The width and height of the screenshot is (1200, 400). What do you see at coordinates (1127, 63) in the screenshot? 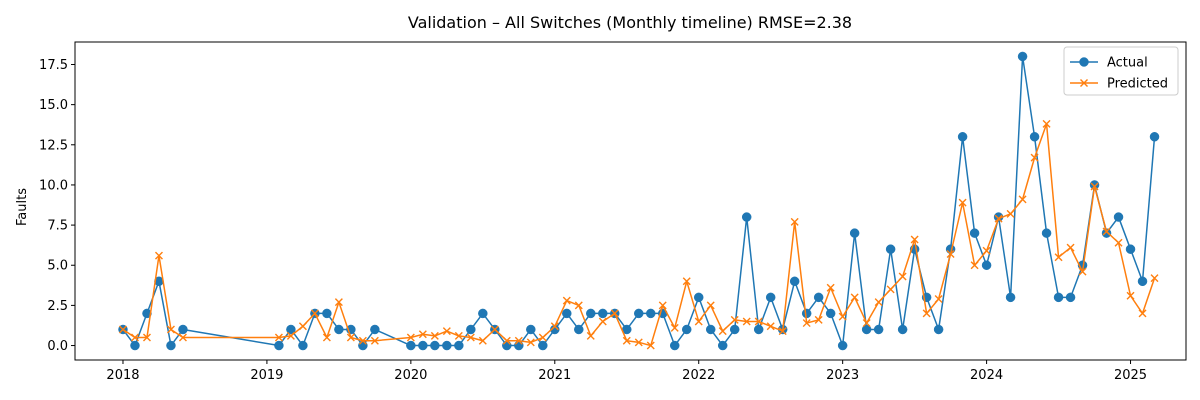
I see `legend-label-actual: Actual` at bounding box center [1127, 63].